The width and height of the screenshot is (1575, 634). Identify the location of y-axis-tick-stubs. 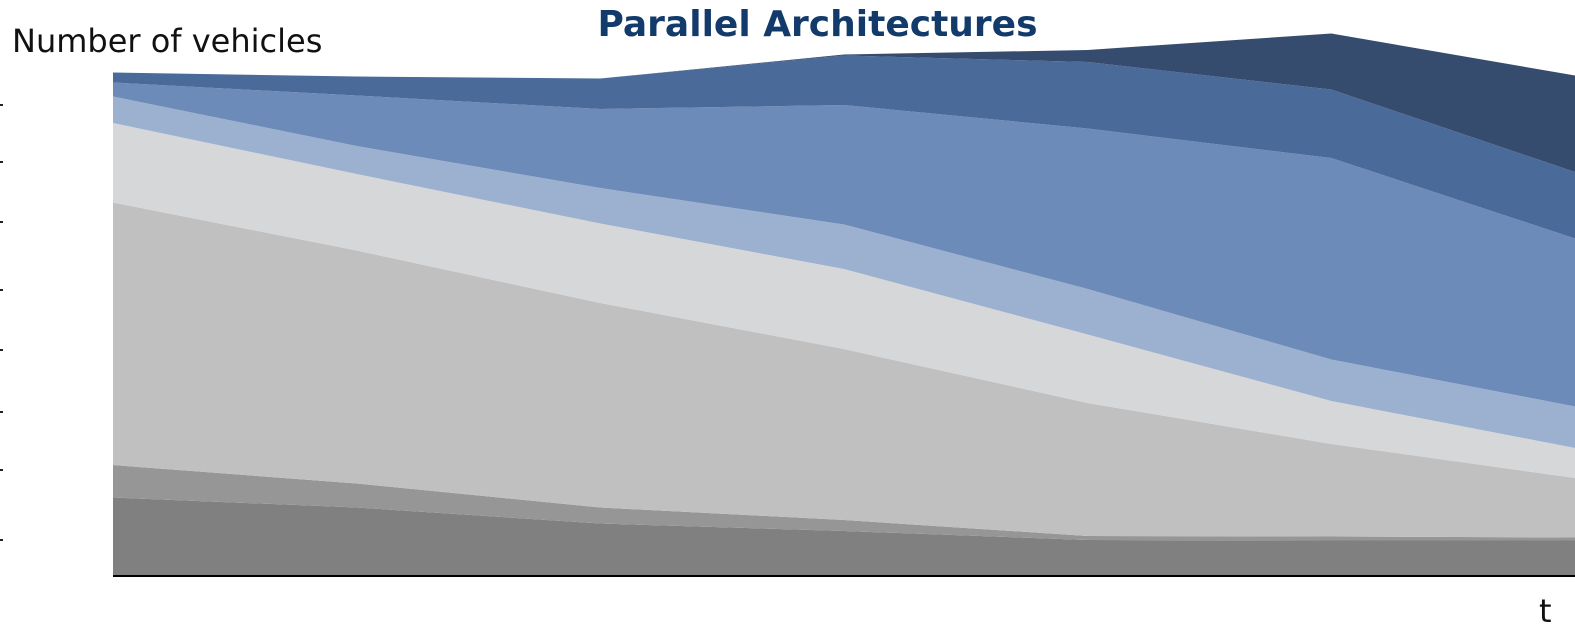
(1, 322).